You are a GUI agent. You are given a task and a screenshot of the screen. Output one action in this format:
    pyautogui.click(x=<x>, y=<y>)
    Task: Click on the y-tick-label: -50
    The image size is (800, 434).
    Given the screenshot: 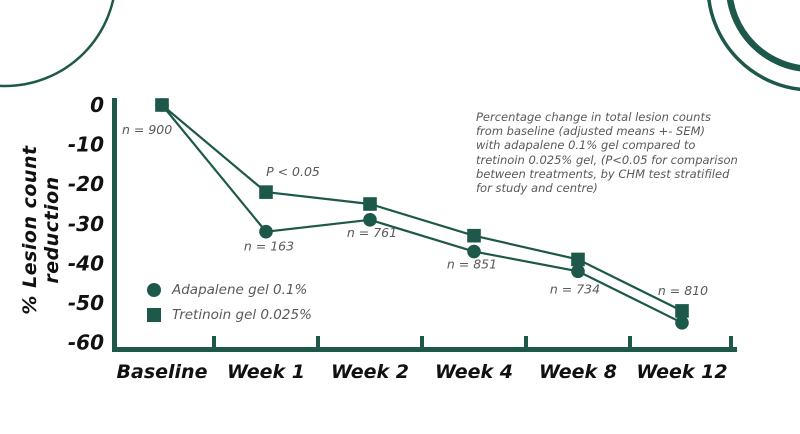 What is the action you would take?
    pyautogui.click(x=86, y=303)
    